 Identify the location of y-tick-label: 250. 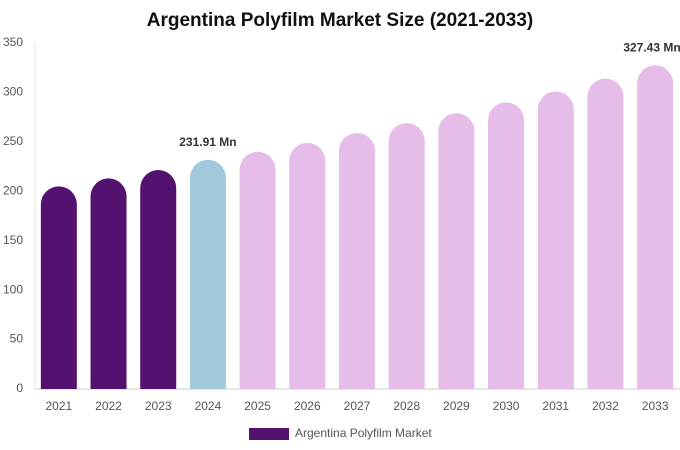
(13, 141).